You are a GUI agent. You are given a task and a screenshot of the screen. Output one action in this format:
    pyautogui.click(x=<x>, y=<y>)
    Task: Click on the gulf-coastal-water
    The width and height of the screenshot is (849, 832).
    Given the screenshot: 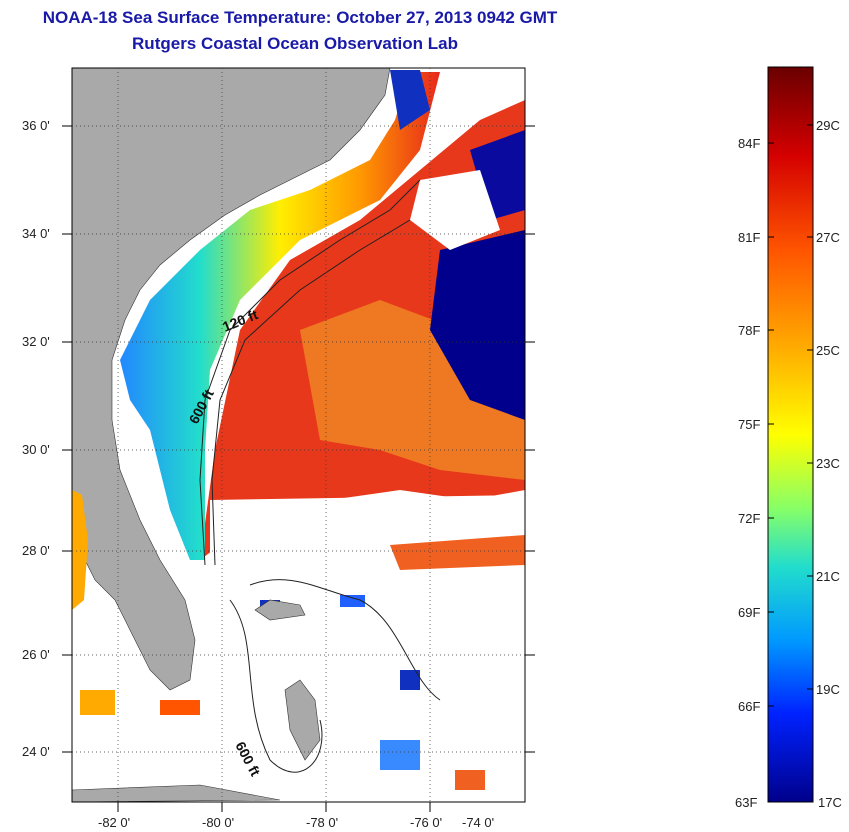 What is the action you would take?
    pyautogui.click(x=80, y=550)
    